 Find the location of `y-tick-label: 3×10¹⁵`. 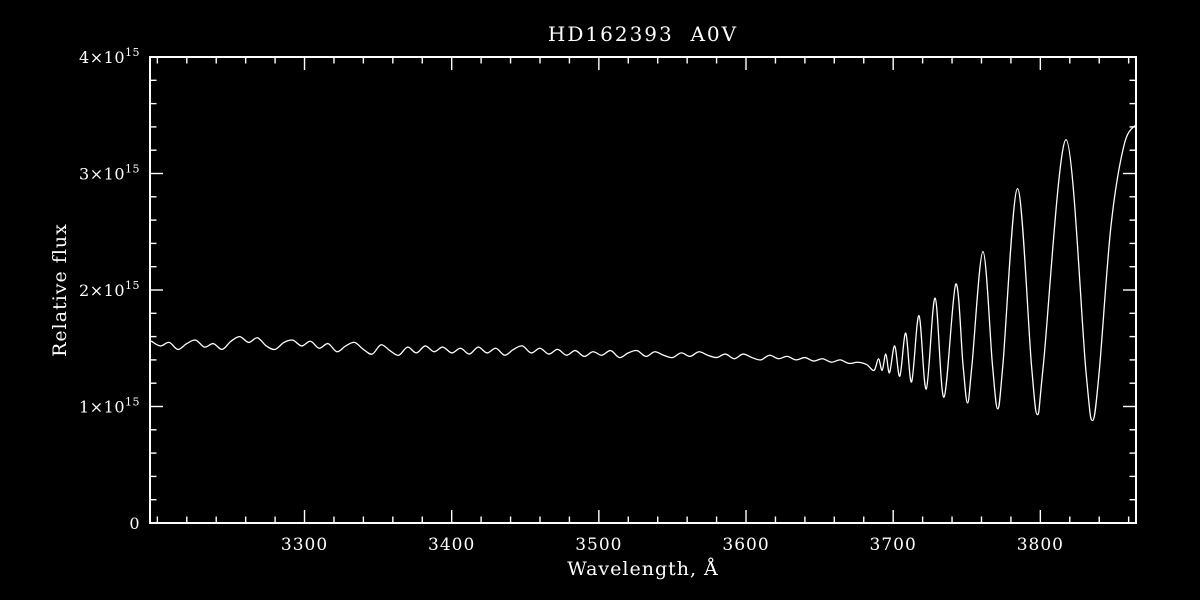

y-tick-label: 3×10¹⁵ is located at coordinates (109, 173).